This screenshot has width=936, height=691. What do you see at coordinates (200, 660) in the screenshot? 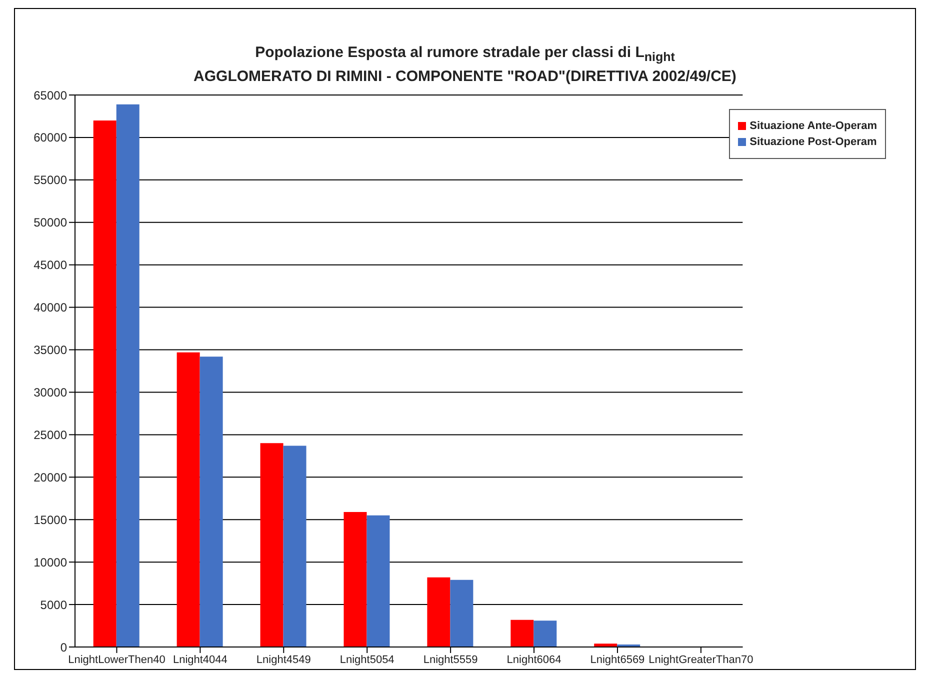
I see `x-tick-label: Lnight4044` at bounding box center [200, 660].